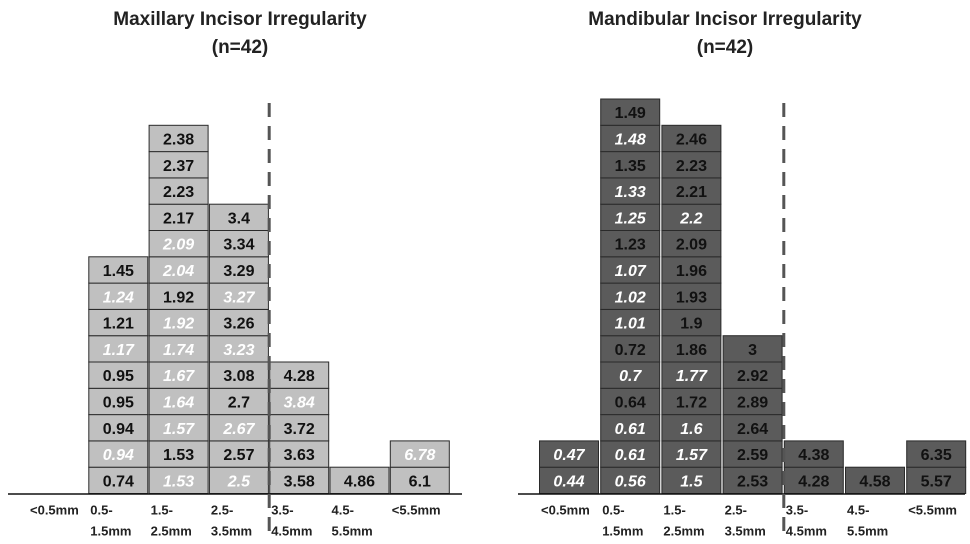 The width and height of the screenshot is (970, 544). I want to click on maxillary-cell-value: 1.17, so click(119, 350).